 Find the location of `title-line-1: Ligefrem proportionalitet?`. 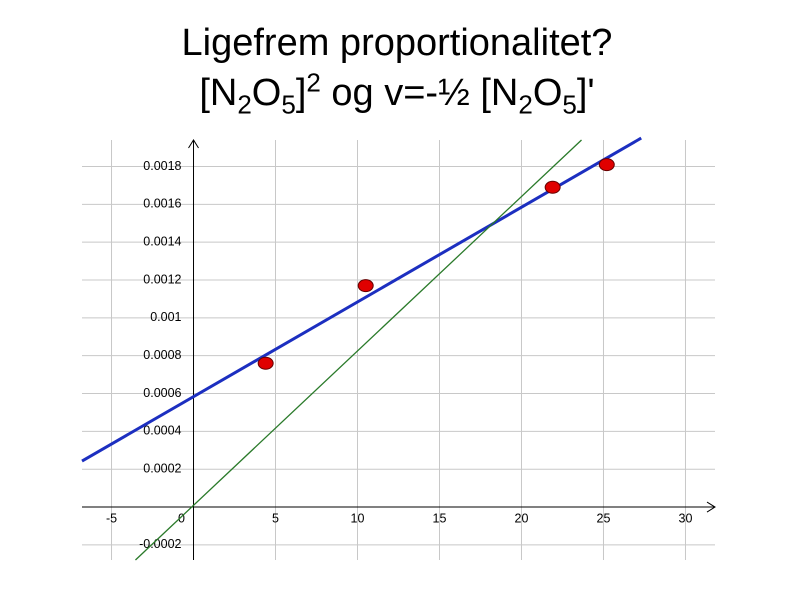

title-line-1: Ligefrem proportionalitet? is located at coordinates (397, 43).